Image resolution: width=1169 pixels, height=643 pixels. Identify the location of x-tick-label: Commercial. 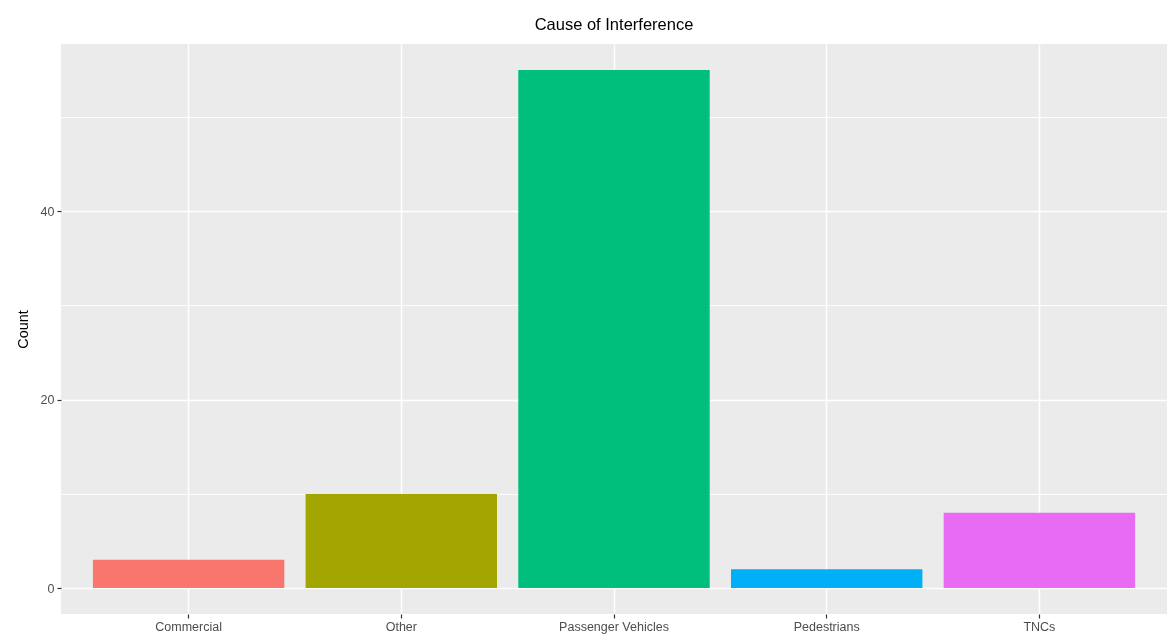
(188, 626).